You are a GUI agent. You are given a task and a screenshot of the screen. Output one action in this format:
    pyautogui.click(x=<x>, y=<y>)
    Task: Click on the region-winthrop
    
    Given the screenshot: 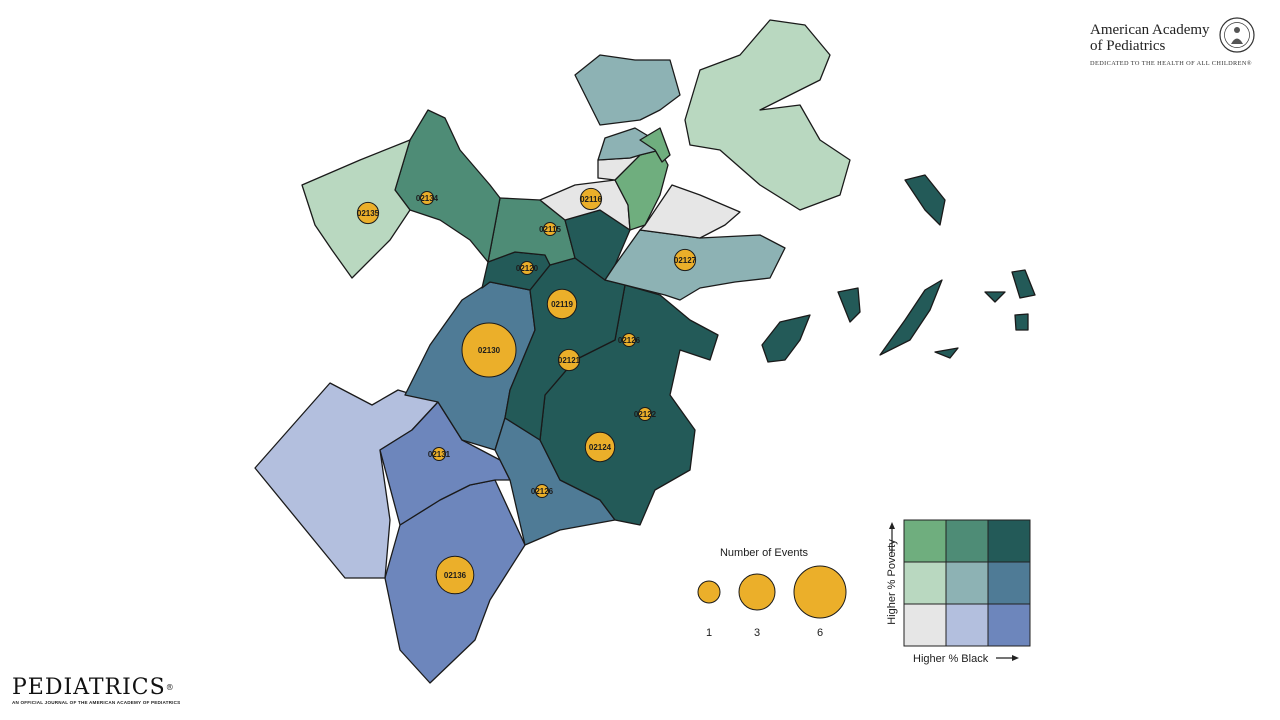 What is the action you would take?
    pyautogui.click(x=767, y=115)
    